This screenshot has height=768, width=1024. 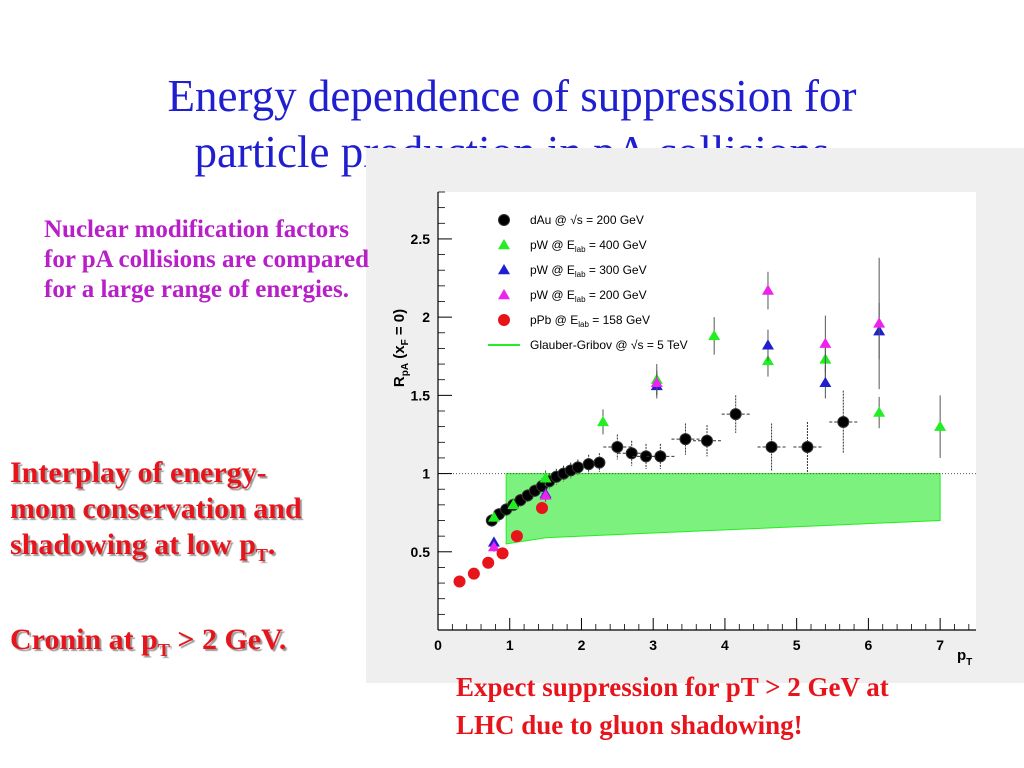 What do you see at coordinates (512, 96) in the screenshot?
I see `title-line-1: Energy dependence of suppression for` at bounding box center [512, 96].